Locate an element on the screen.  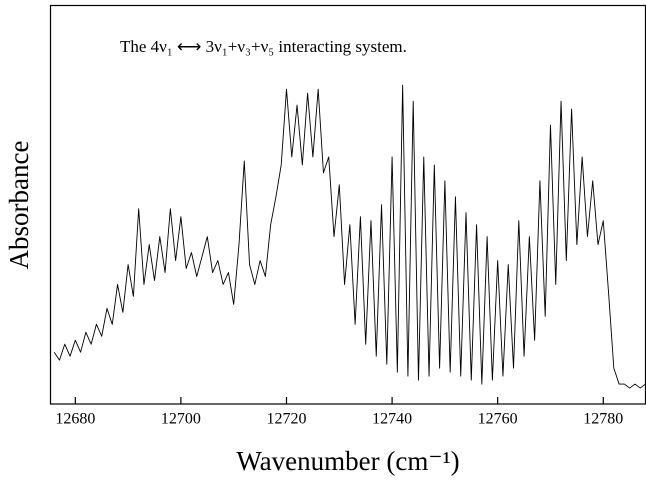
x-tick-label: 12780 is located at coordinates (603, 419).